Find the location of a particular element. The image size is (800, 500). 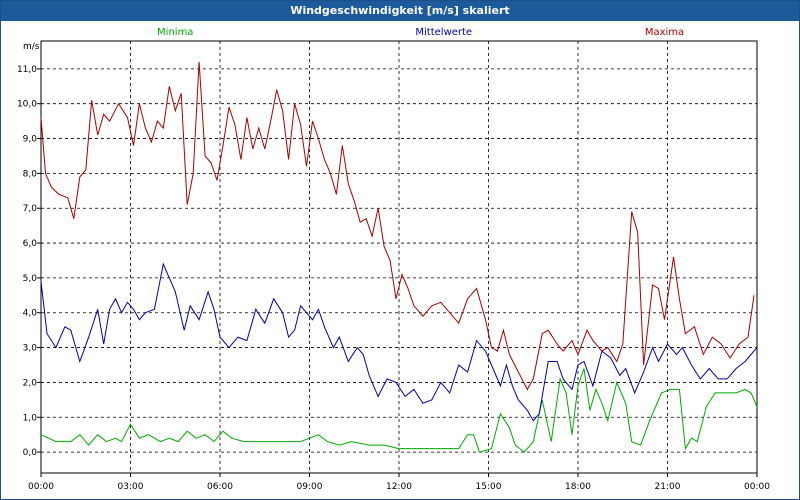

legend-mittelwerte: Mittelwerte is located at coordinates (443, 32).